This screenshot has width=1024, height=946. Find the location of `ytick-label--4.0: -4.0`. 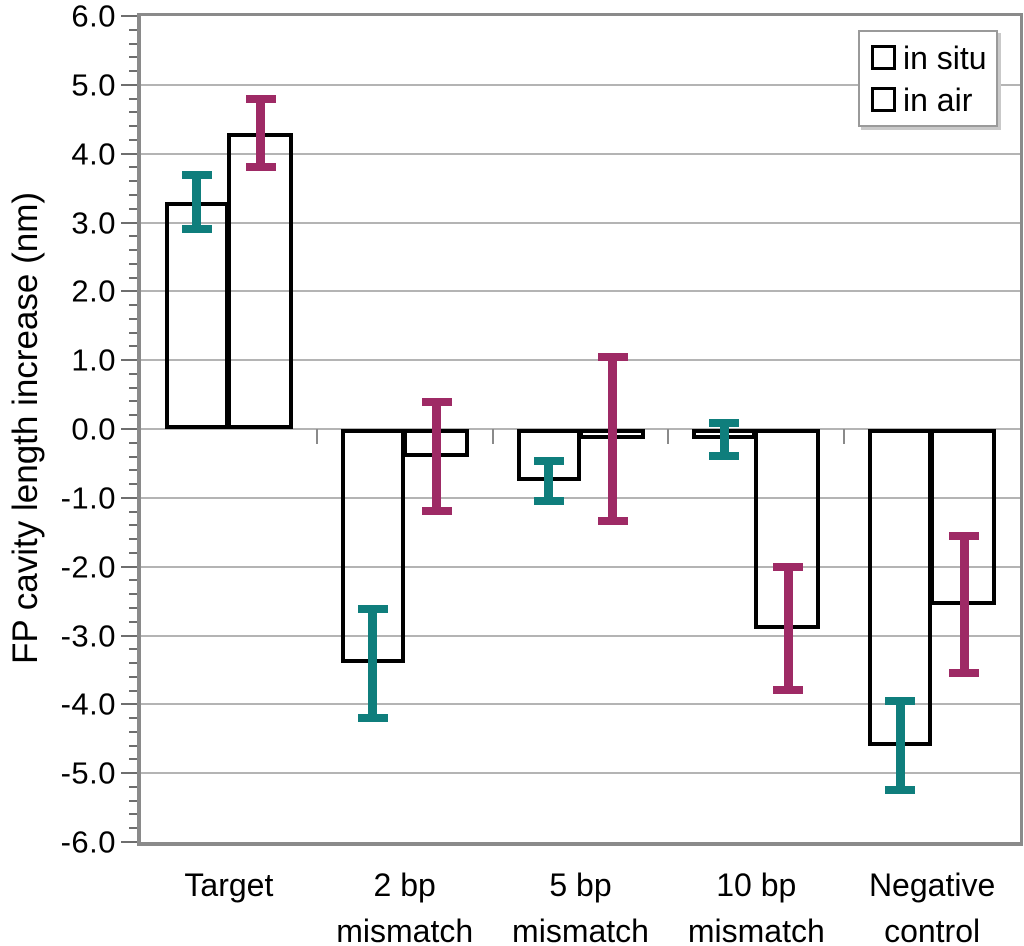

ytick-label--4.0: -4.0 is located at coordinates (88, 704).